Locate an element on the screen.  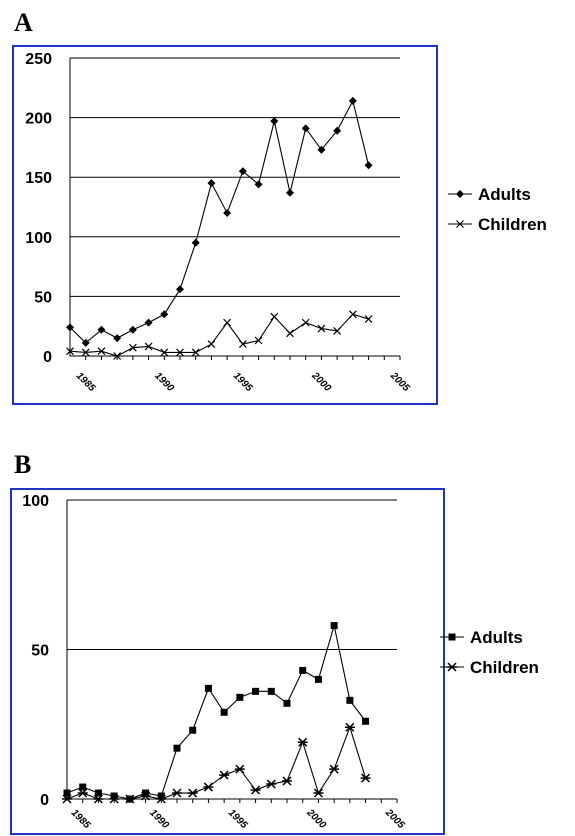
legend-label: Adults is located at coordinates (504, 194).